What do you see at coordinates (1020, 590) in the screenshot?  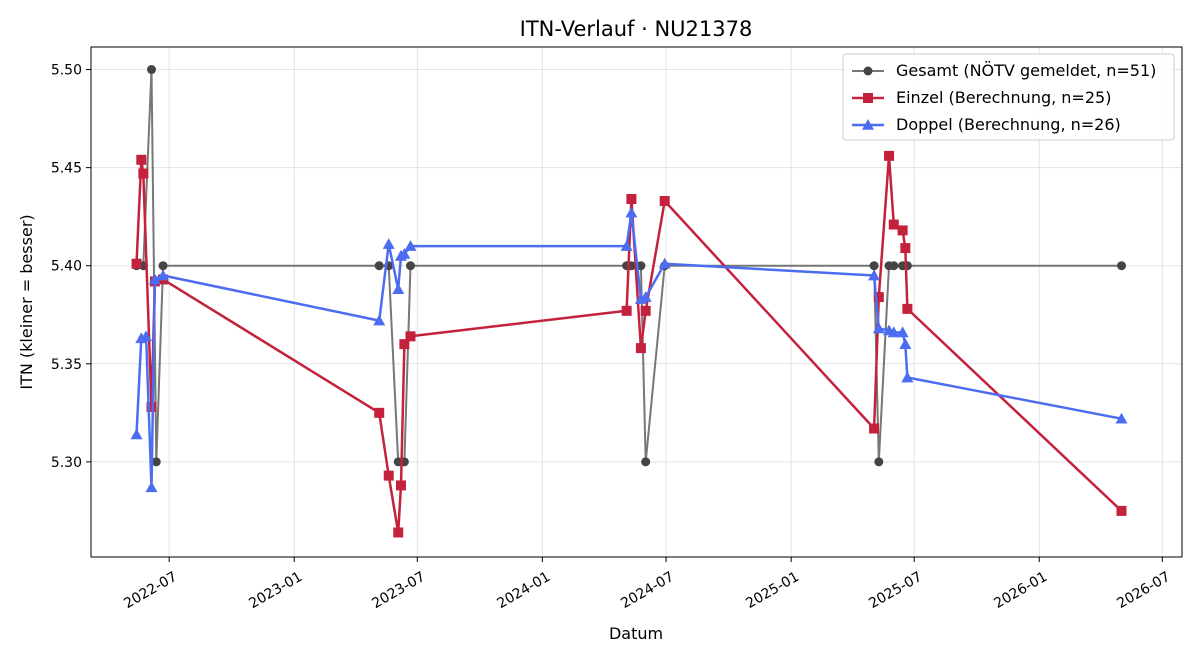 I see `x-tick-label: 2026-01` at bounding box center [1020, 590].